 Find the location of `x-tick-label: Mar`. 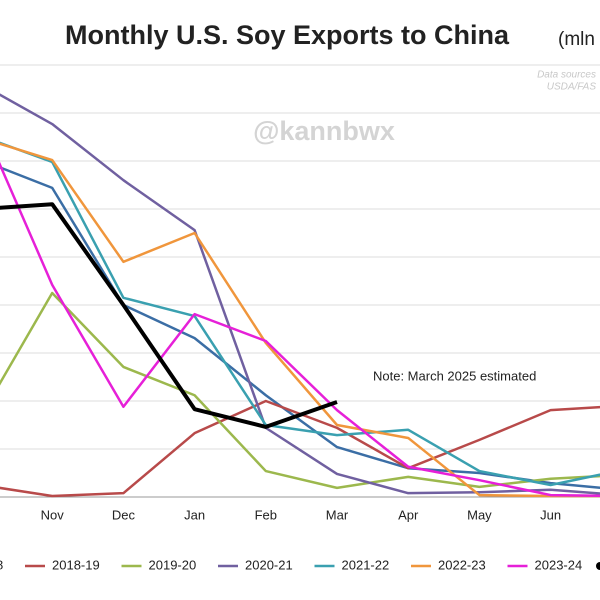

x-tick-label: Mar is located at coordinates (337, 514).